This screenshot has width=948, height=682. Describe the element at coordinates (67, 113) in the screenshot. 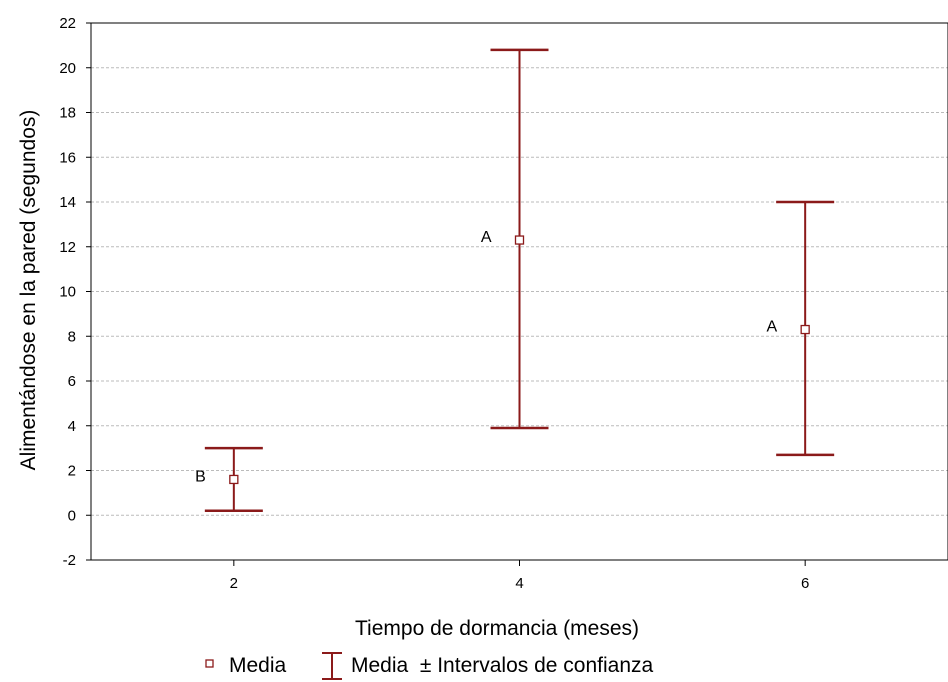

I see `y-tick-label: 18` at that location.